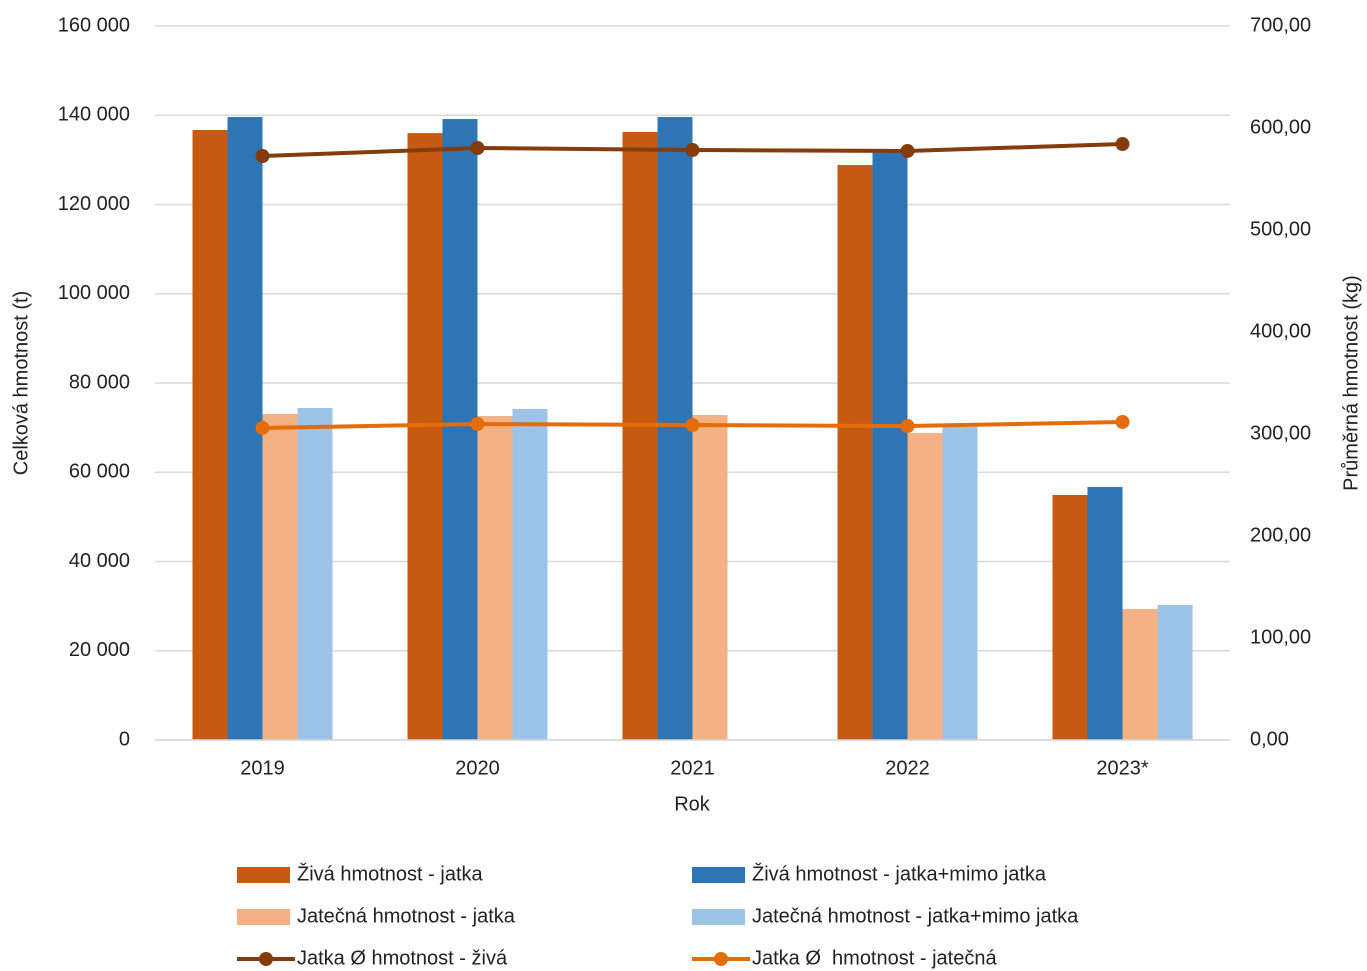 This screenshot has height=971, width=1367. What do you see at coordinates (262, 768) in the screenshot?
I see `x-tick-label: 2019` at bounding box center [262, 768].